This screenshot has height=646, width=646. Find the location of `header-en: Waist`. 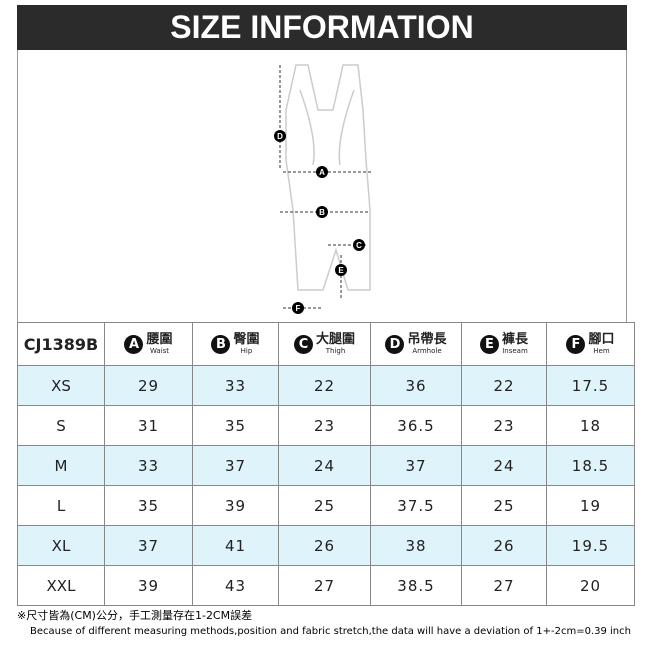

header-en: Waist is located at coordinates (159, 350).